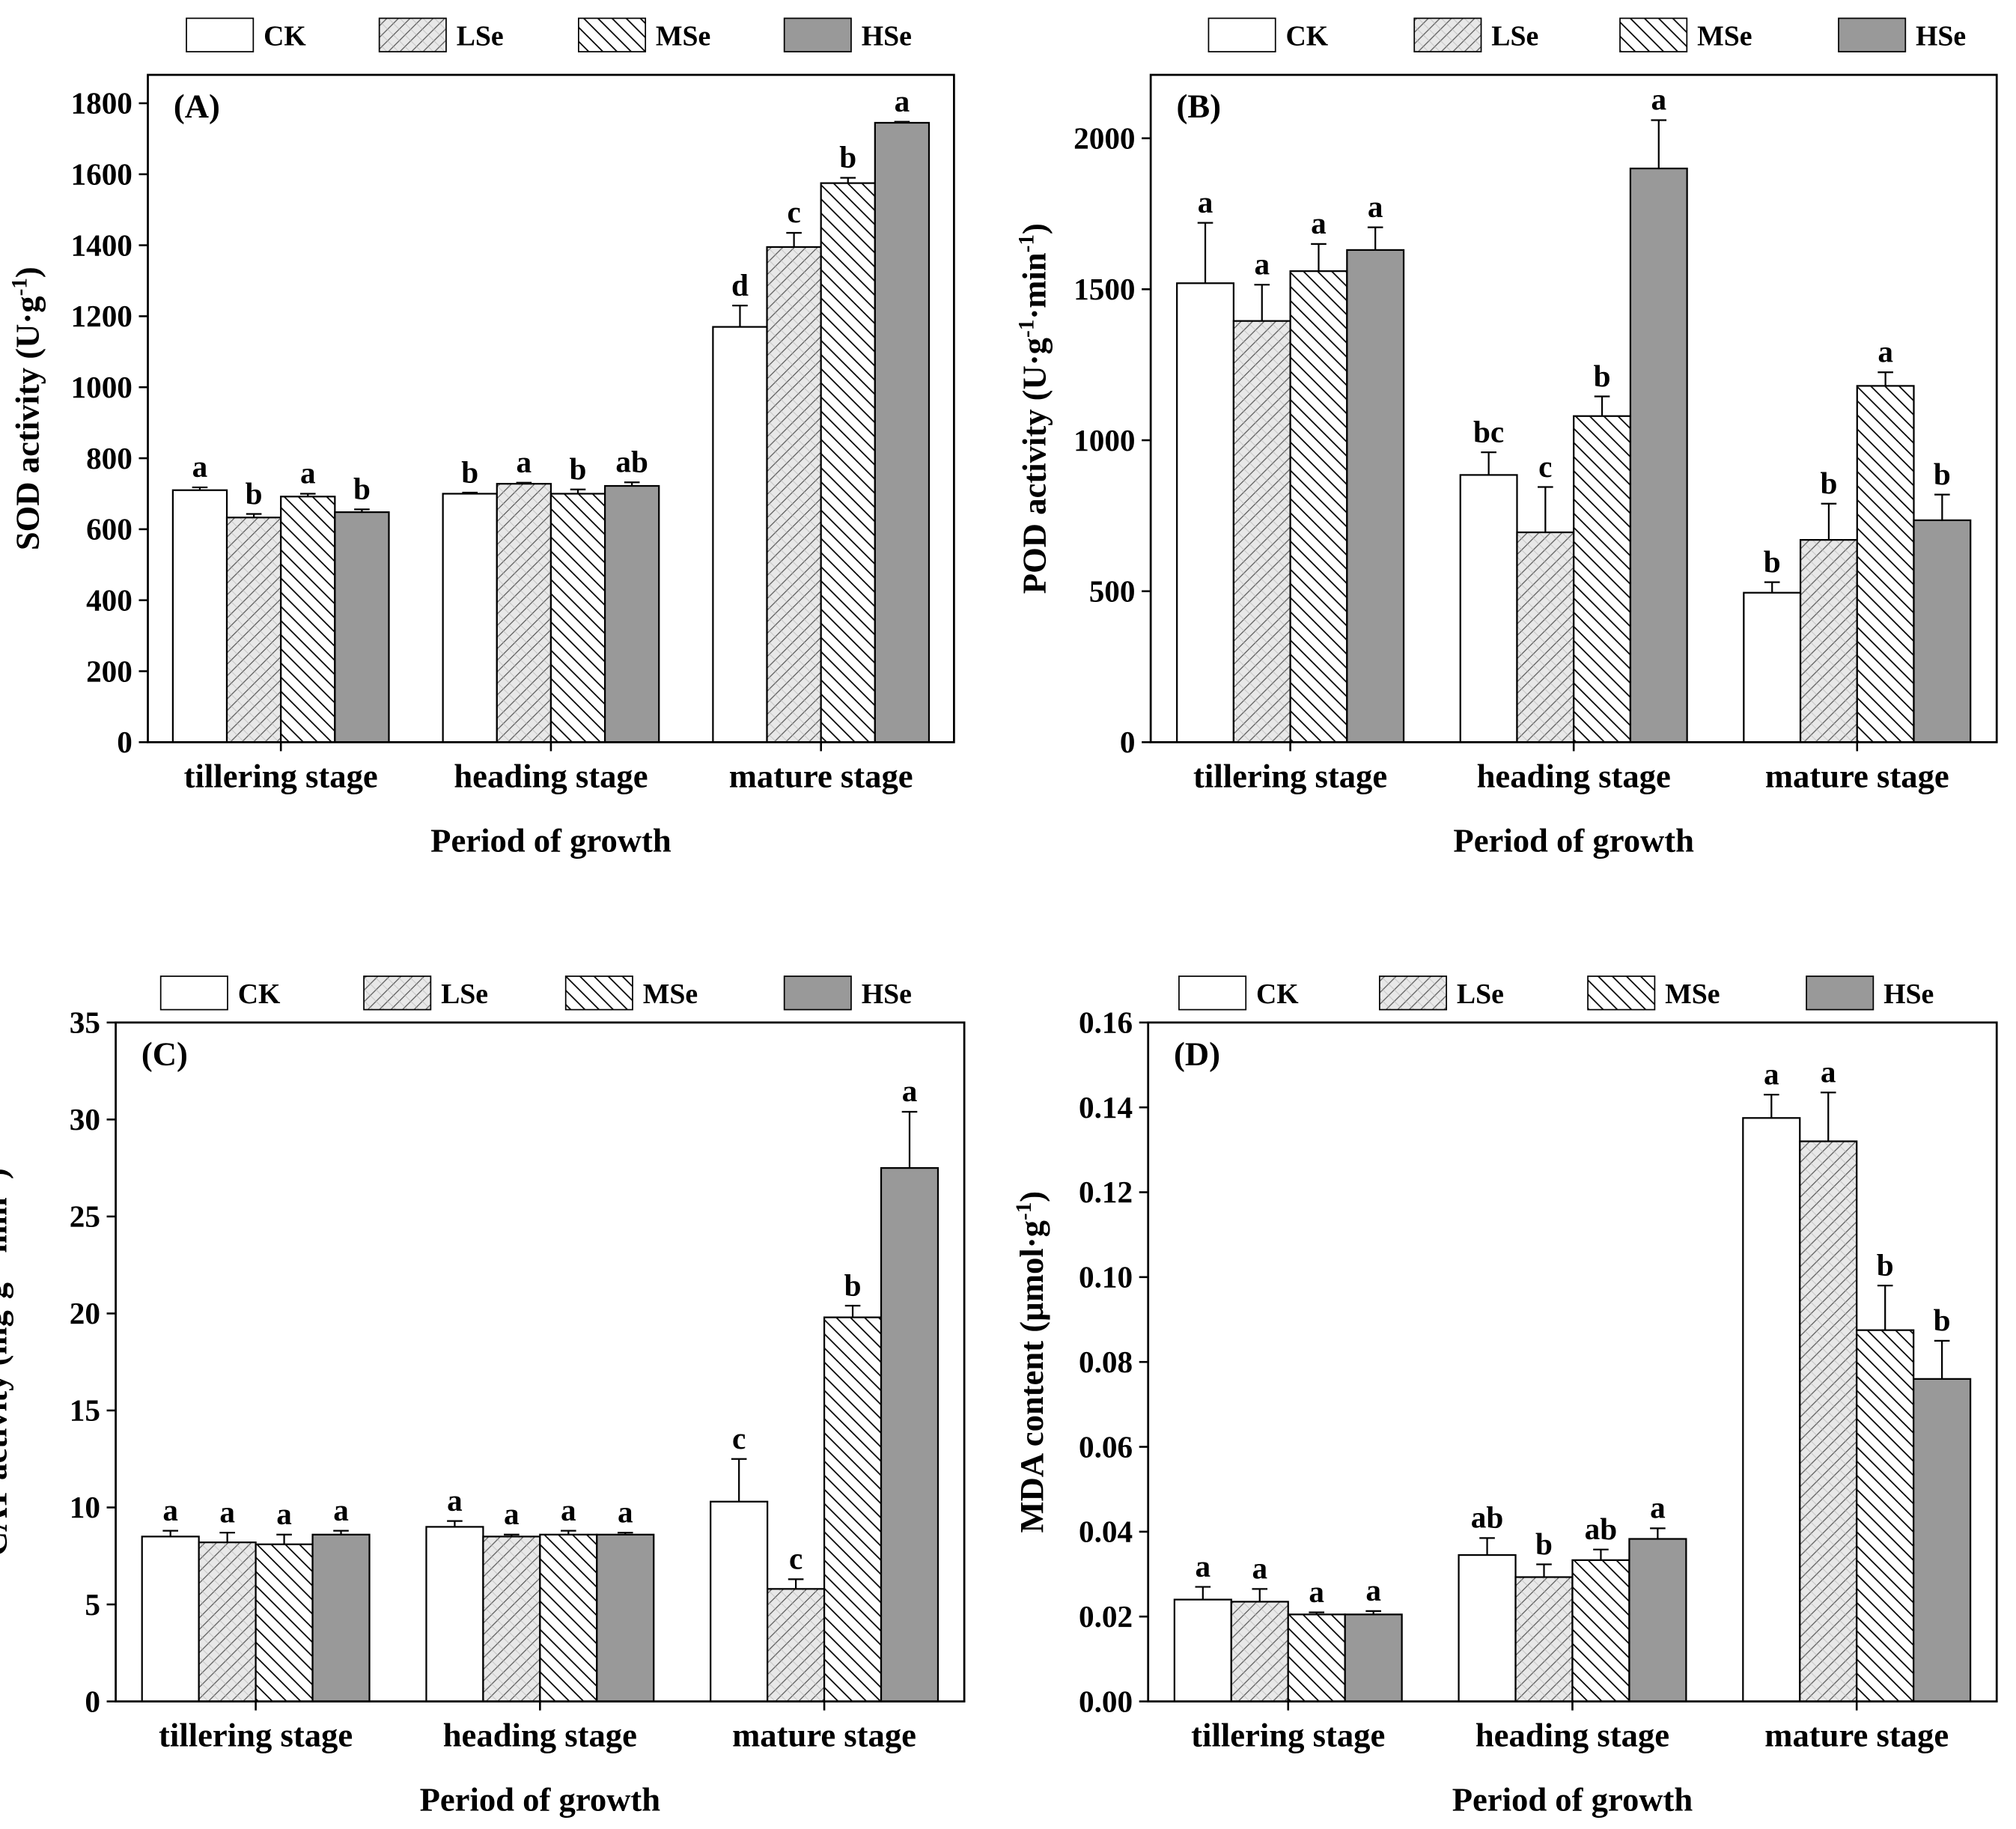  Describe the element at coordinates (1545, 466) in the screenshot. I see `significance-letter: c` at that location.